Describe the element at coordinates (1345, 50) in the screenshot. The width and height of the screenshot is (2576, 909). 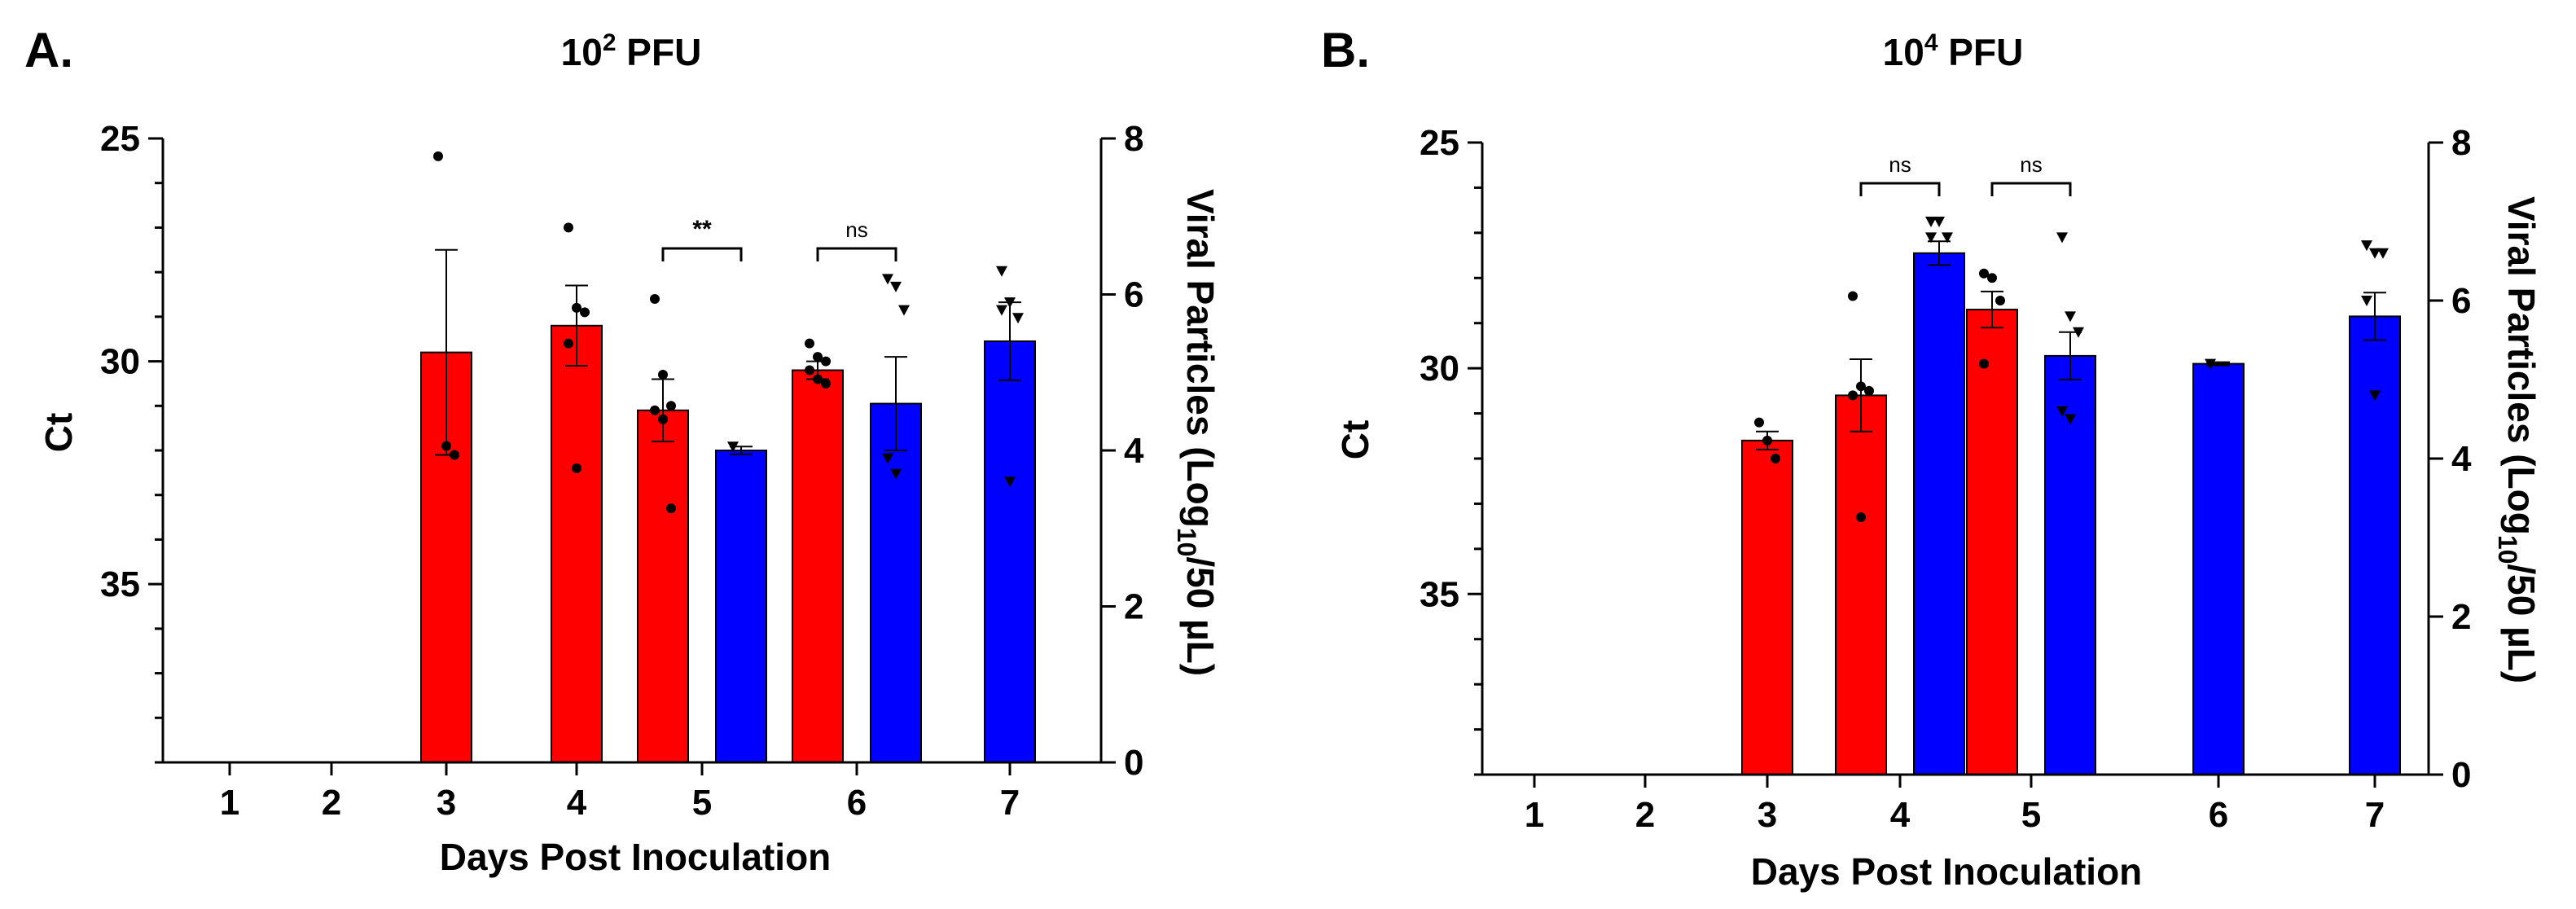
I see `panel-b-label: B.` at that location.